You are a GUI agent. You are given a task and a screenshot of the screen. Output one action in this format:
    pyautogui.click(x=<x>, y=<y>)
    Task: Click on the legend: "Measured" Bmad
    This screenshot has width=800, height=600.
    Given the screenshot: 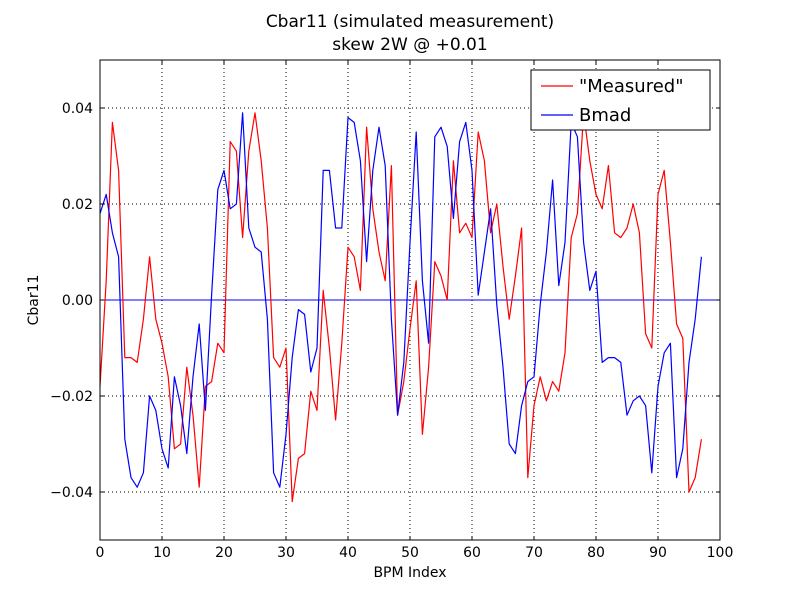 What is the action you would take?
    pyautogui.click(x=620, y=100)
    